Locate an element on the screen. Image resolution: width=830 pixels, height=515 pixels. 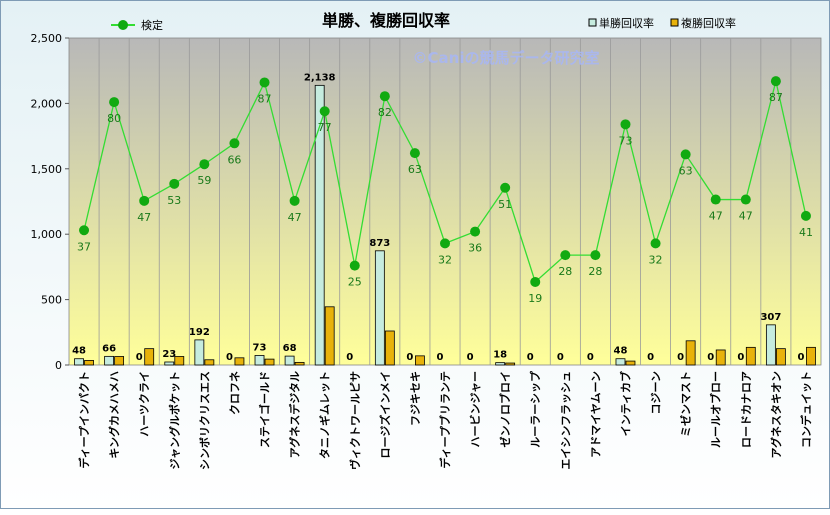
x-tick-label: ロードカナロア is located at coordinates (746, 409).